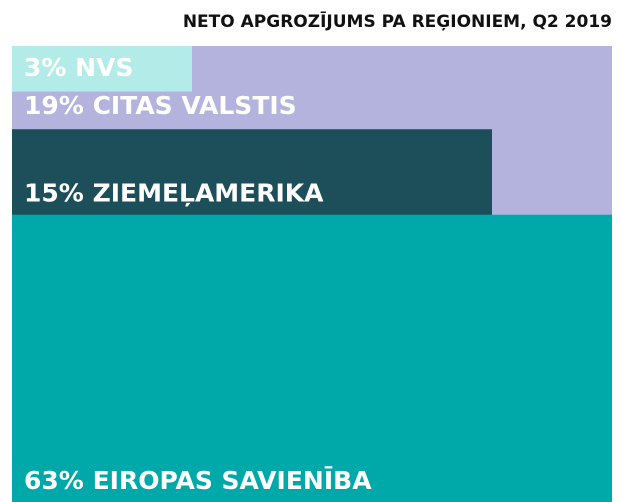 This screenshot has width=626, height=502. I want to click on data-label: 63% EIROPAS SAVIENĪBA, so click(198, 480).